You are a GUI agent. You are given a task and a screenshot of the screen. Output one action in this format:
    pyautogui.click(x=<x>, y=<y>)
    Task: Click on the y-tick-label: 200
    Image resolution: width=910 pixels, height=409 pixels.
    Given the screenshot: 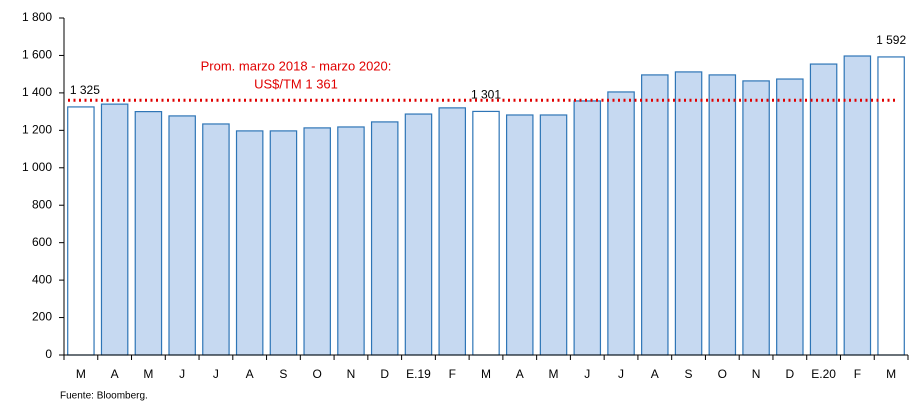 What is the action you would take?
    pyautogui.click(x=42, y=317)
    